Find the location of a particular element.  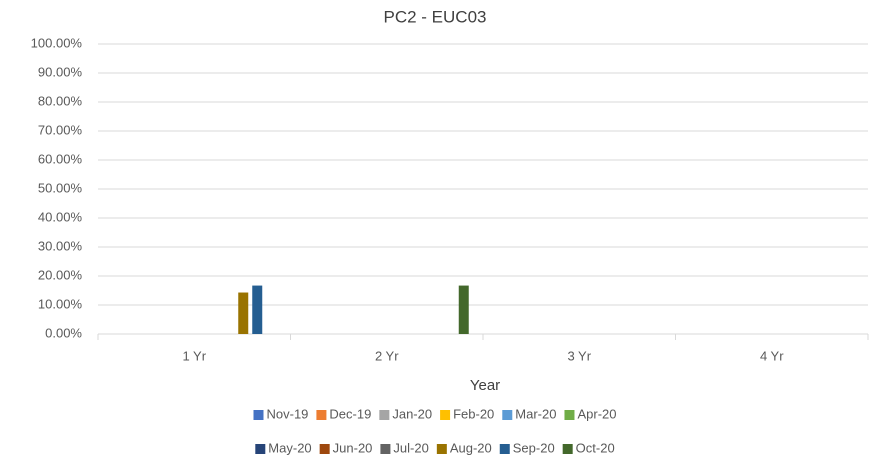

y-tick-label: 30.00% is located at coordinates (60, 245).